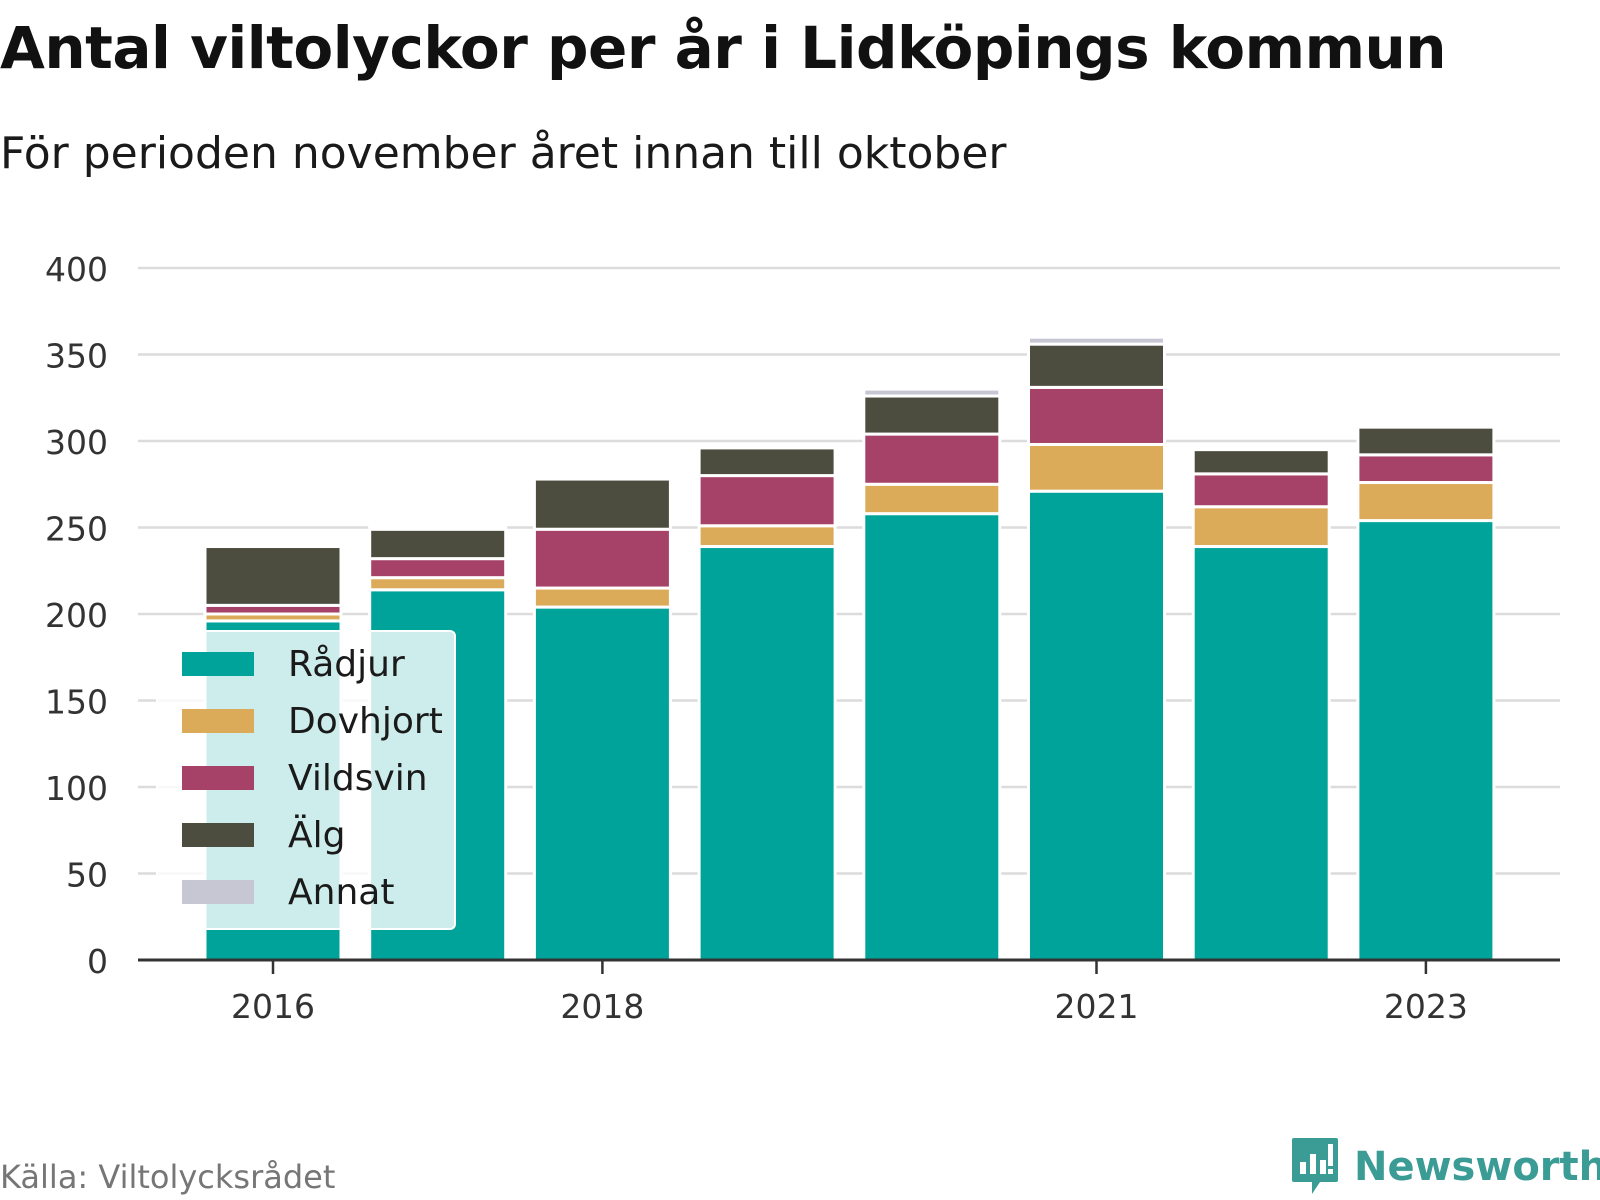  Describe the element at coordinates (97, 961) in the screenshot. I see `y-tick-label: 0` at that location.